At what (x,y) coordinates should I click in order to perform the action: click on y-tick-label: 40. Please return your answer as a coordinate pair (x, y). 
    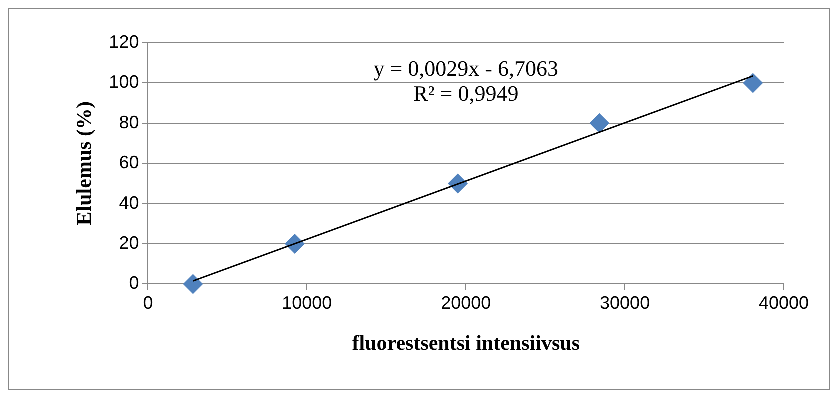
    Looking at the image, I should click on (129, 202).